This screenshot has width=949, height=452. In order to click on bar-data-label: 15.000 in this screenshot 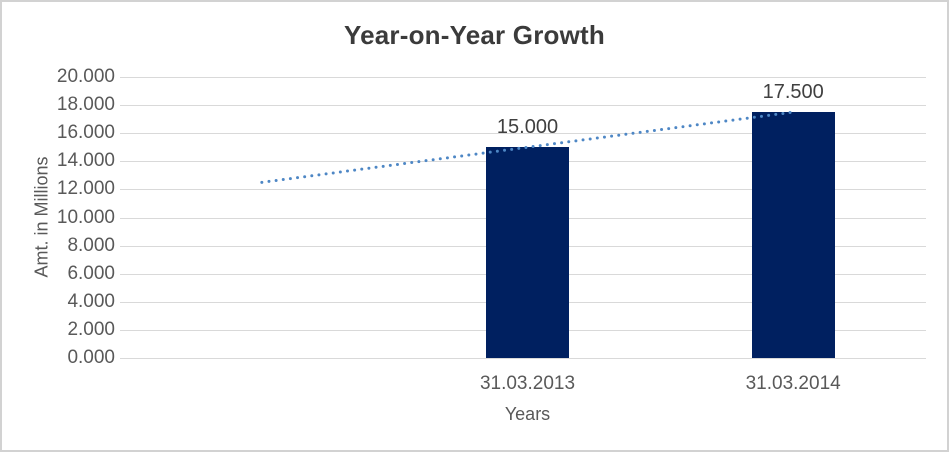, I will do `click(527, 127)`.